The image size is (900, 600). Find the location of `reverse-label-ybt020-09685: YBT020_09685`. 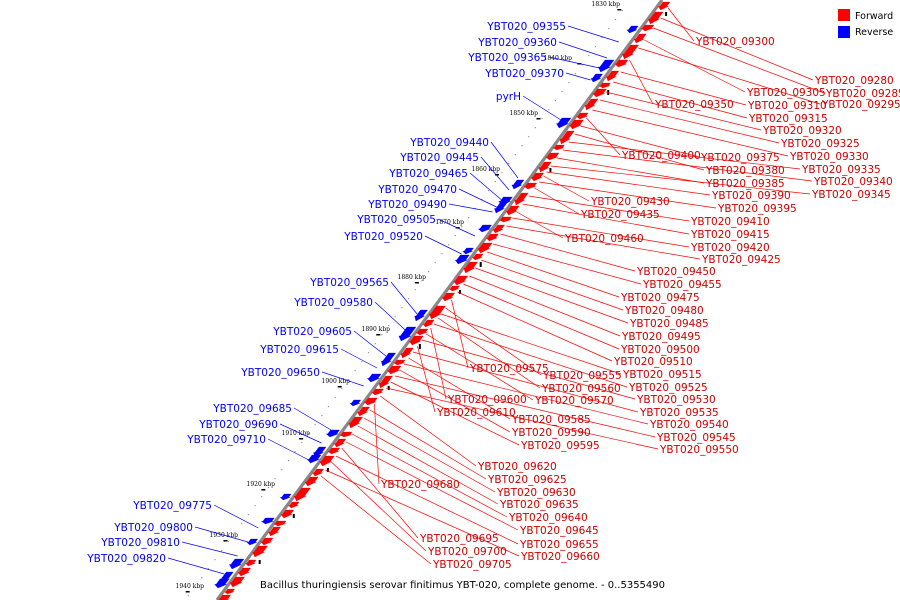

reverse-label-ybt020-09685: YBT020_09685 is located at coordinates (252, 409).